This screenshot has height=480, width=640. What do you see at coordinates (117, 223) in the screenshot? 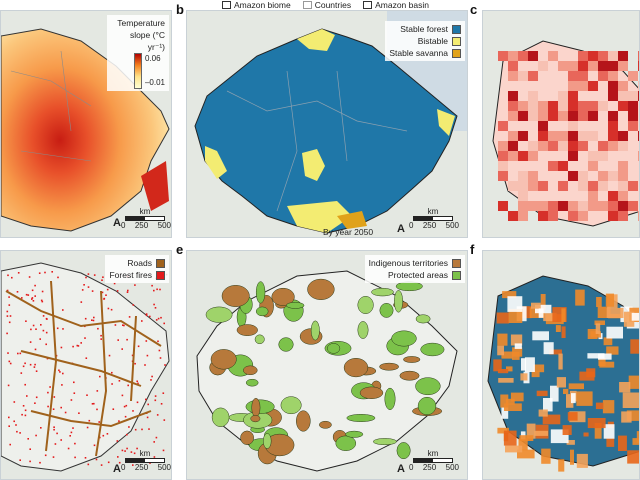
I see `north-arrow: A` at bounding box center [117, 223].